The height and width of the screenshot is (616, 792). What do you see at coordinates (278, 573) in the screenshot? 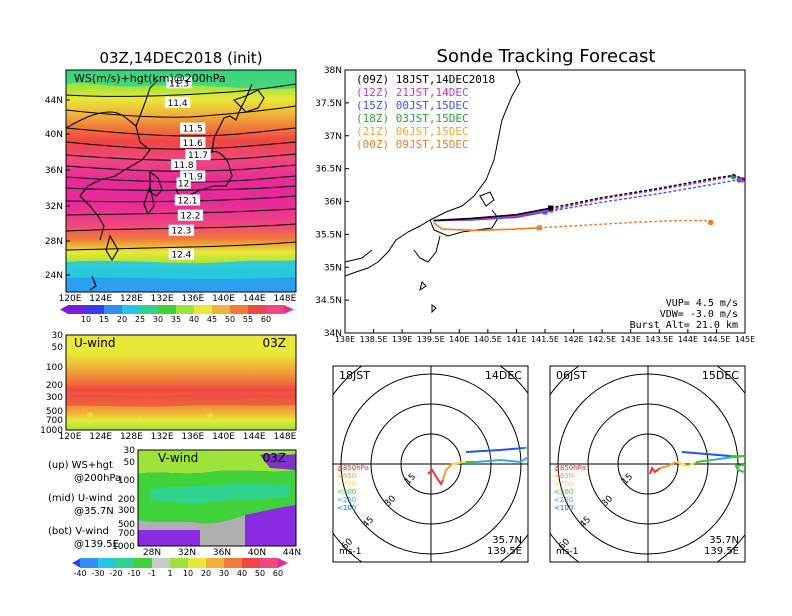
I see `wind-colorbar-label: 60` at bounding box center [278, 573].